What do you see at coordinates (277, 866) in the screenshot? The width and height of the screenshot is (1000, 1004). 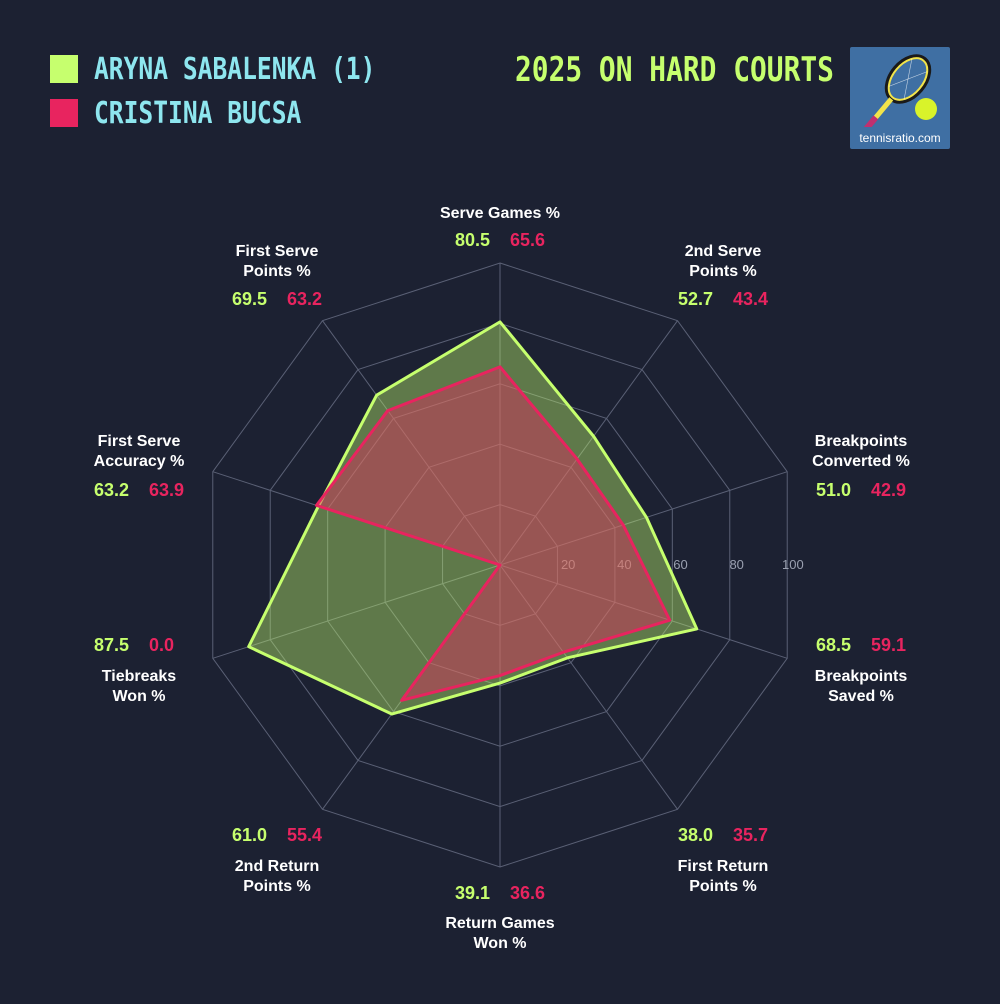 I see `axis-label: 2nd Return` at bounding box center [277, 866].